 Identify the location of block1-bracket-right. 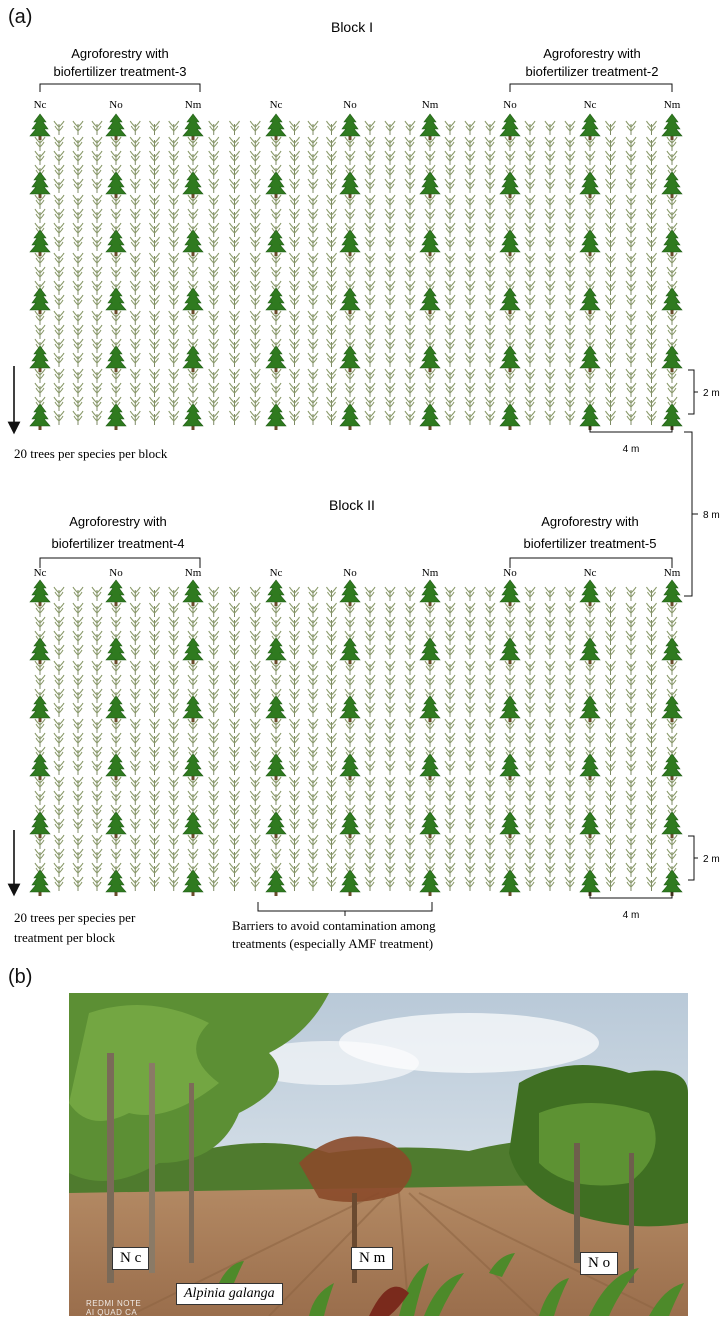
(591, 87).